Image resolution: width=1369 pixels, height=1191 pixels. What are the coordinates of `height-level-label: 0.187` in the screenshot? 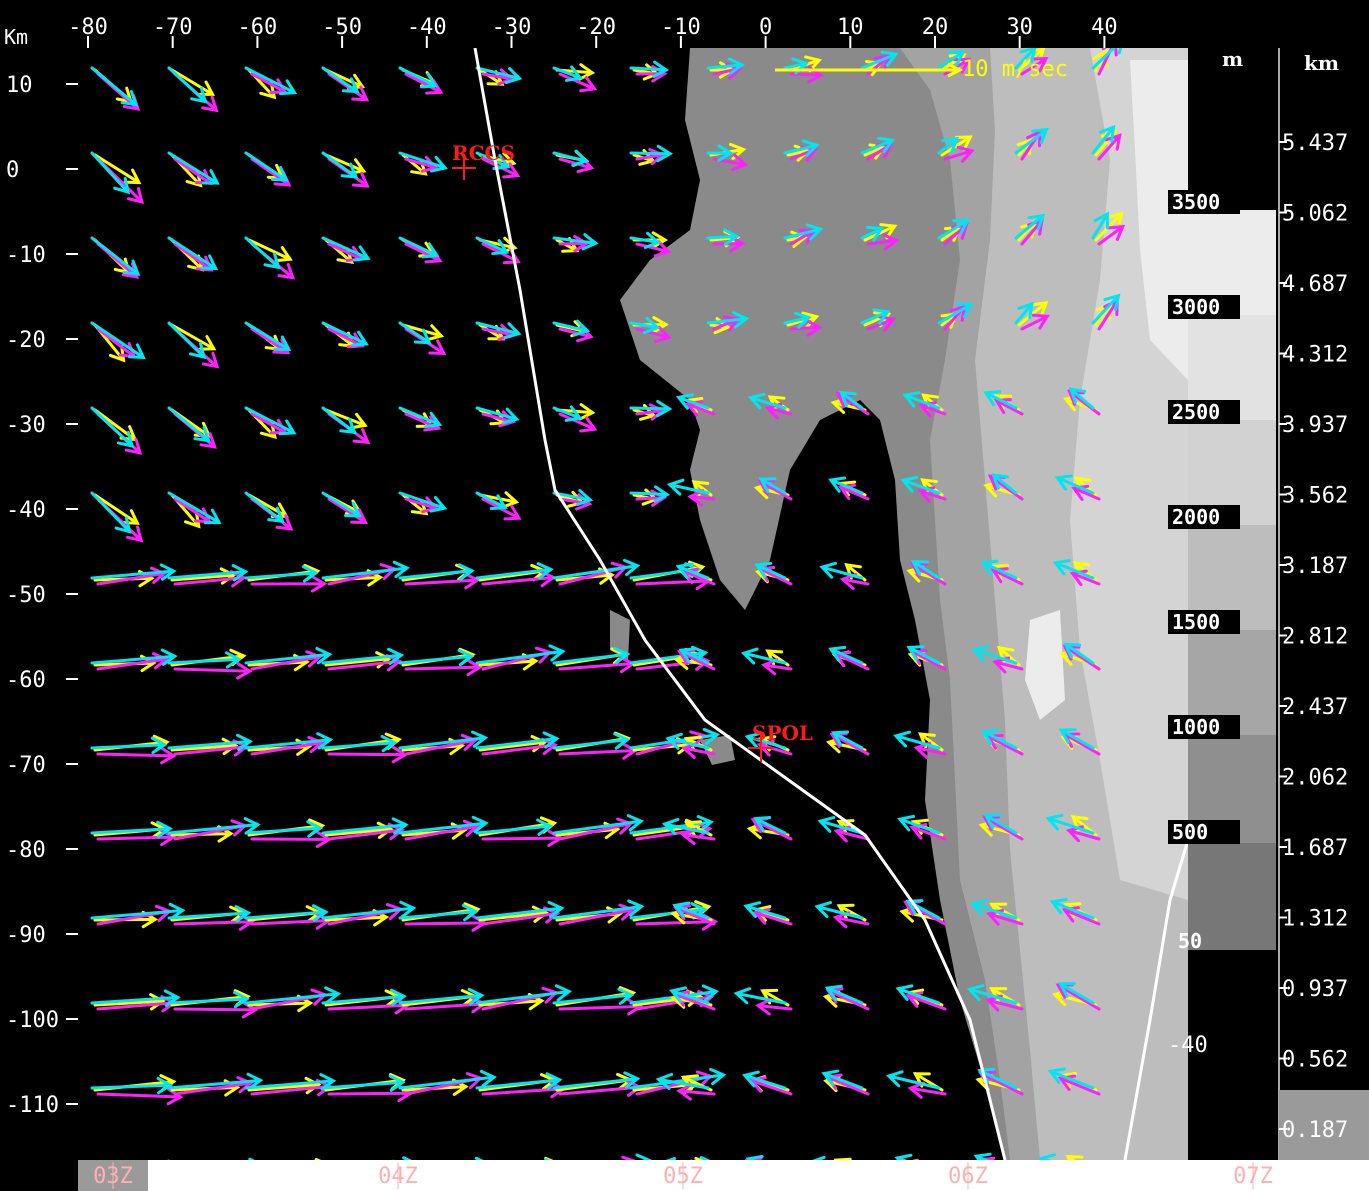 It's located at (1315, 1130).